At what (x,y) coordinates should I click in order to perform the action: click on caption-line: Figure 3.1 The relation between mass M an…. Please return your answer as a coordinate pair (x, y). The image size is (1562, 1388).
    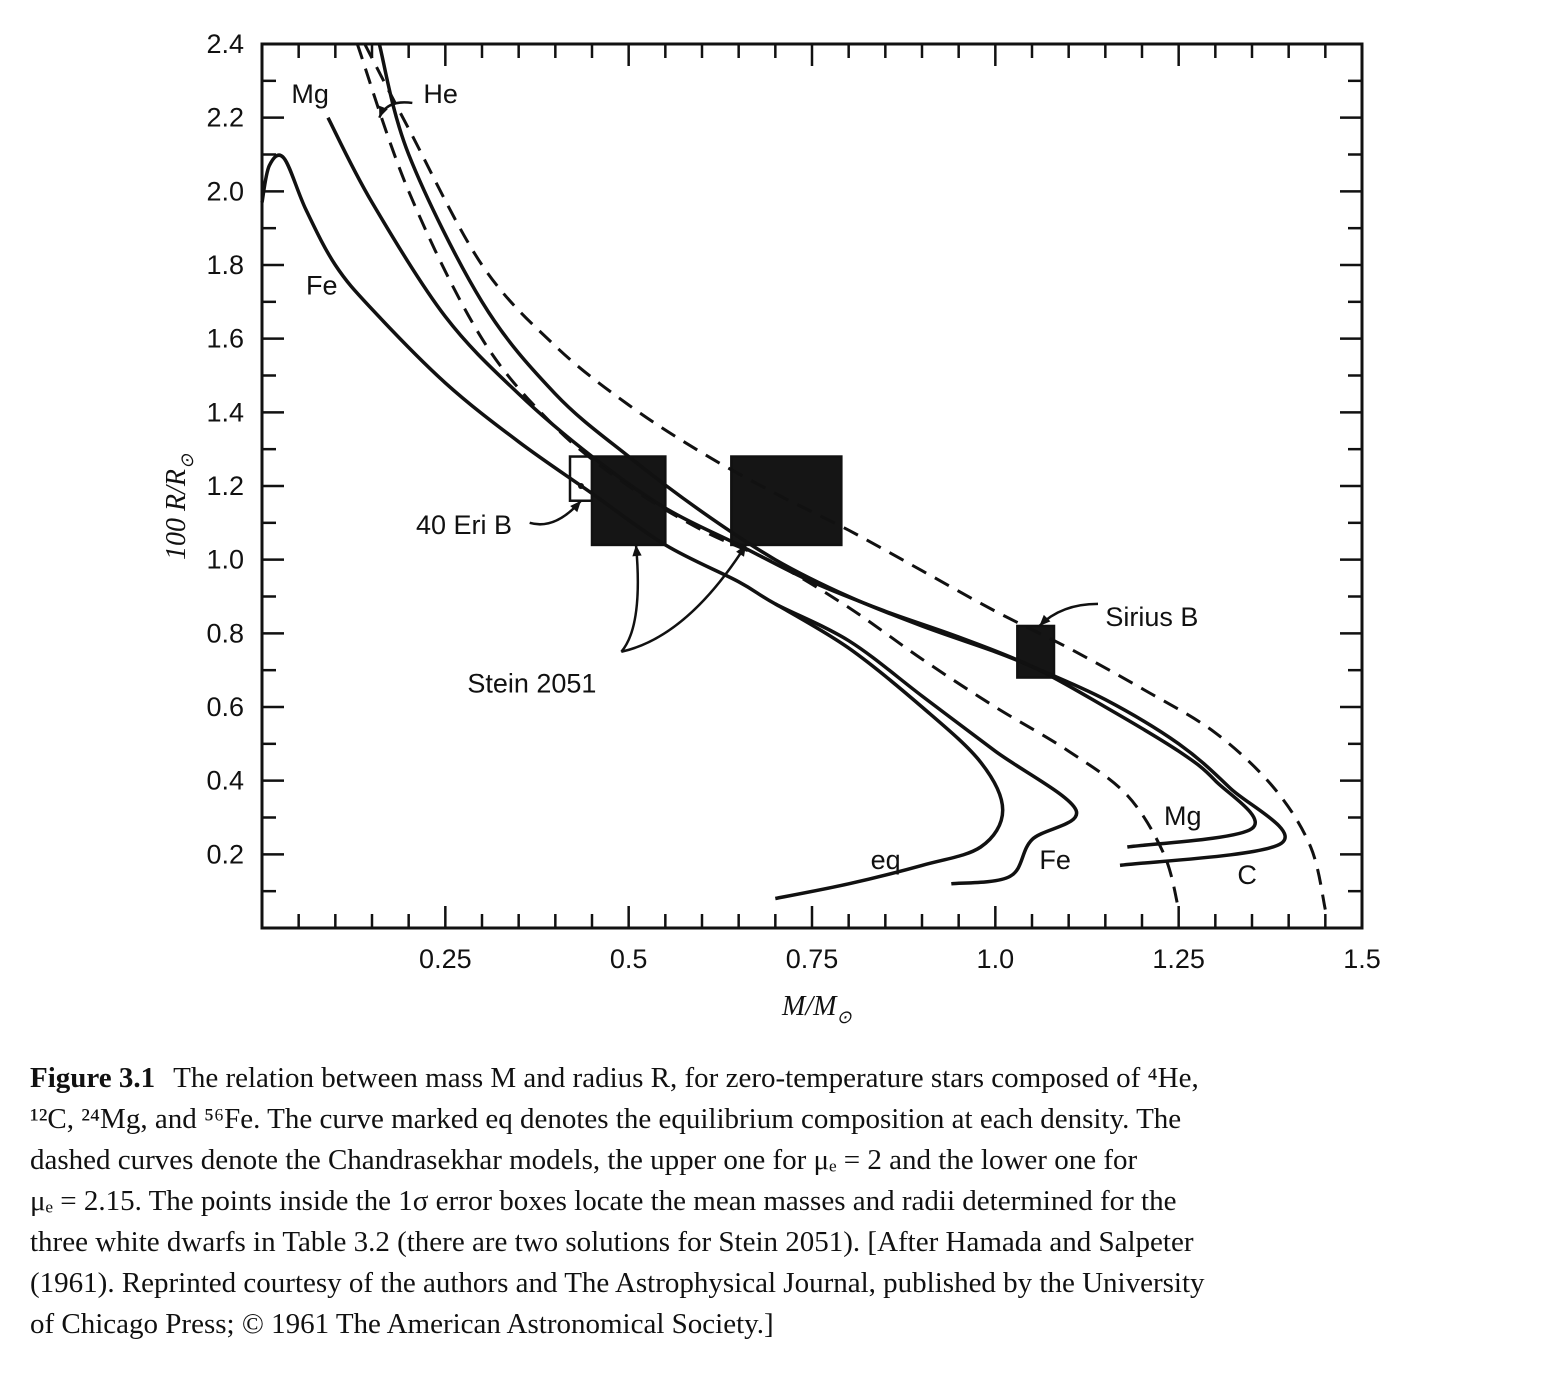
    Looking at the image, I should click on (614, 1078).